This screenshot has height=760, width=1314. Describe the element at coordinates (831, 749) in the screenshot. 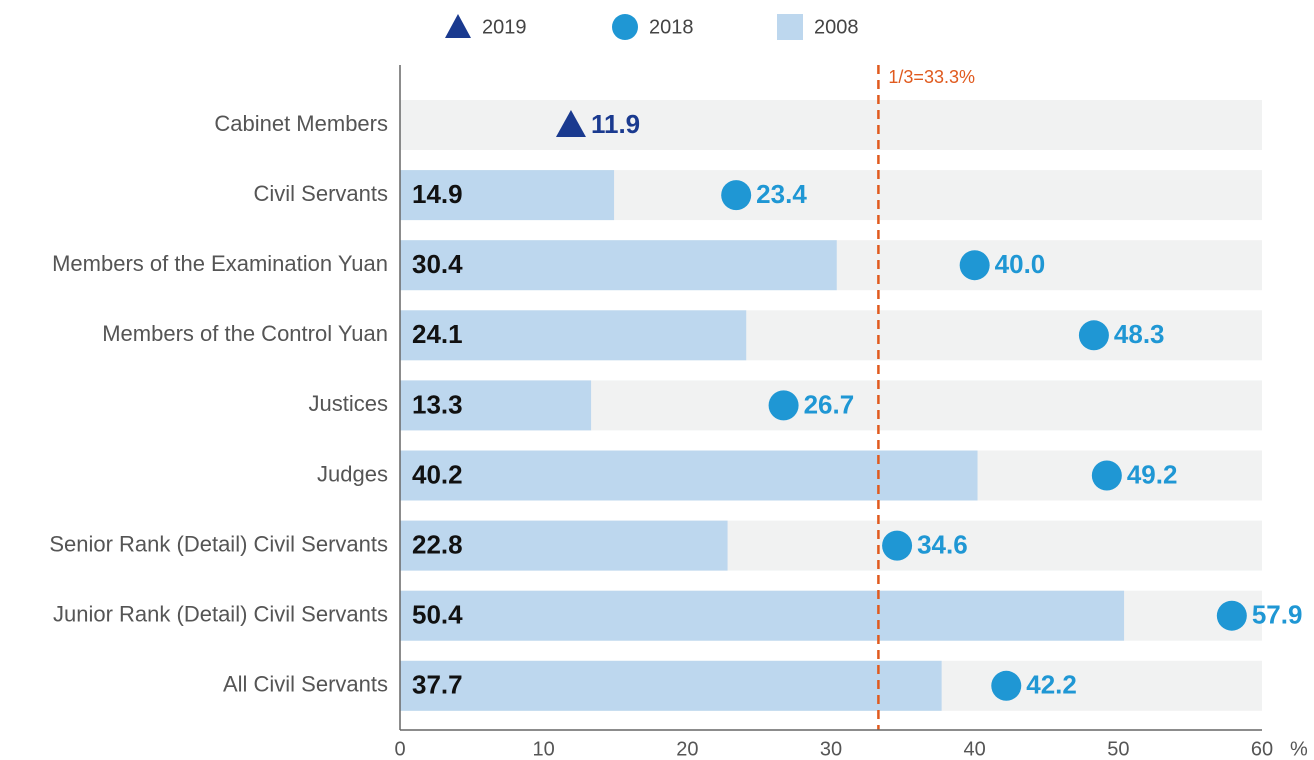

I see `x-tick-label: 30` at that location.